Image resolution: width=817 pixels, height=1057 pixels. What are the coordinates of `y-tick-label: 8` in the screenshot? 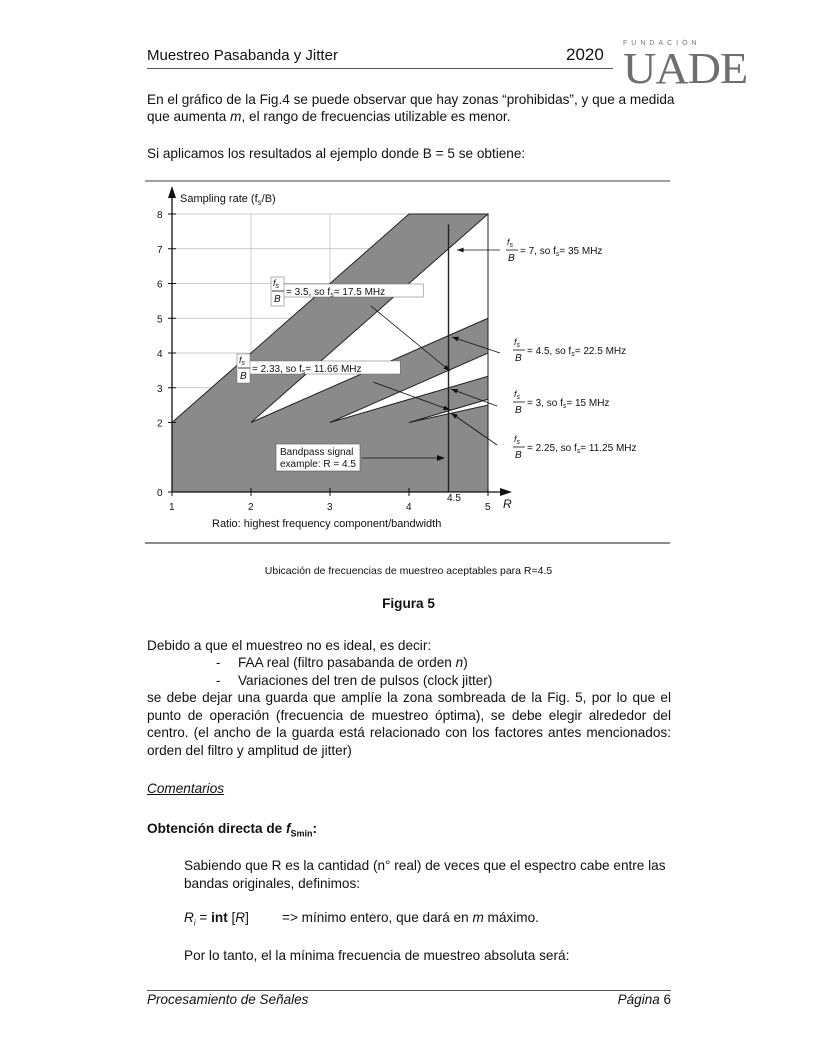 It's located at (160, 215).